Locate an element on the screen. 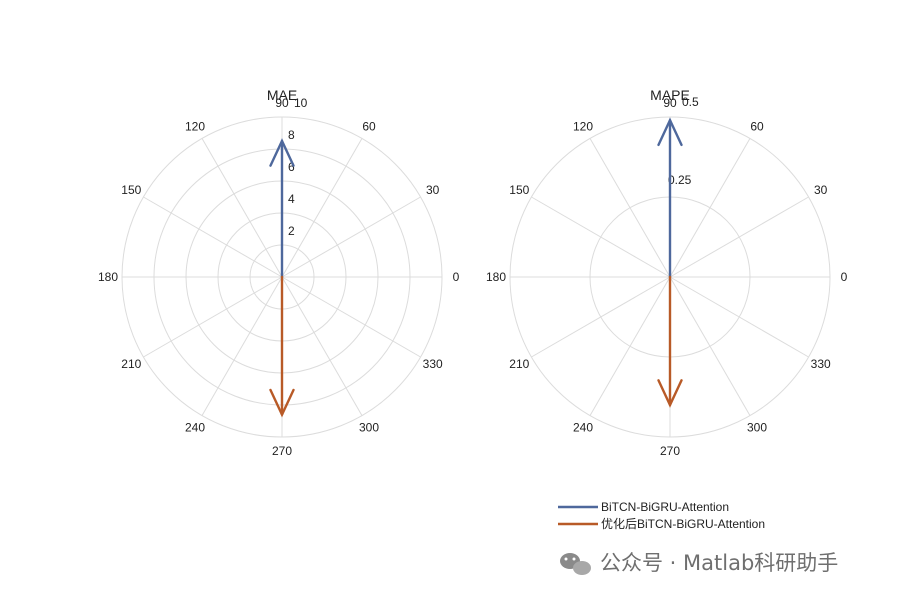 The width and height of the screenshot is (920, 600). watermark-text: 公众号 · Matlab科研助手 is located at coordinates (719, 563).